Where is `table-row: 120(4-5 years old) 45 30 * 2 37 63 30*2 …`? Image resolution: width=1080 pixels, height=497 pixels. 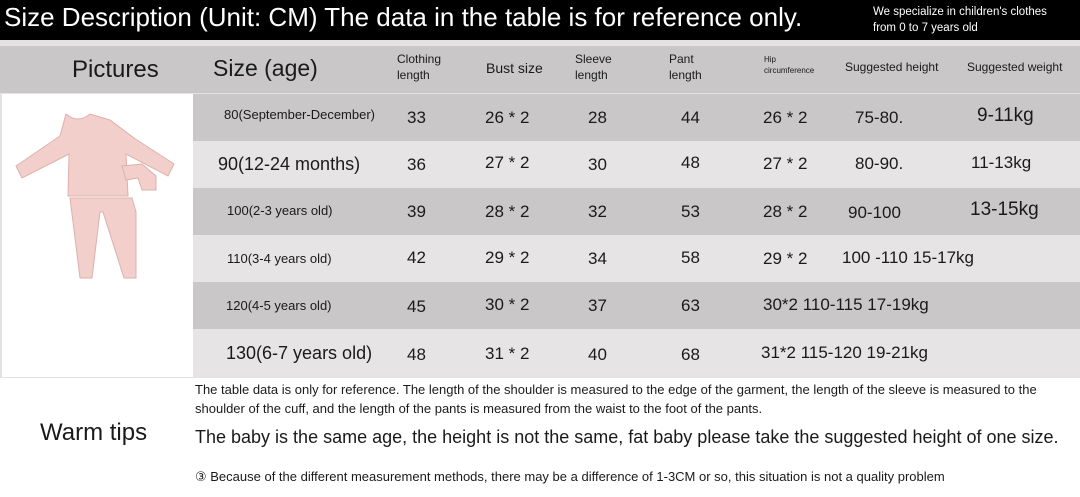 table-row: 120(4-5 years old) 45 30 * 2 37 63 30*2 … is located at coordinates (636, 305).